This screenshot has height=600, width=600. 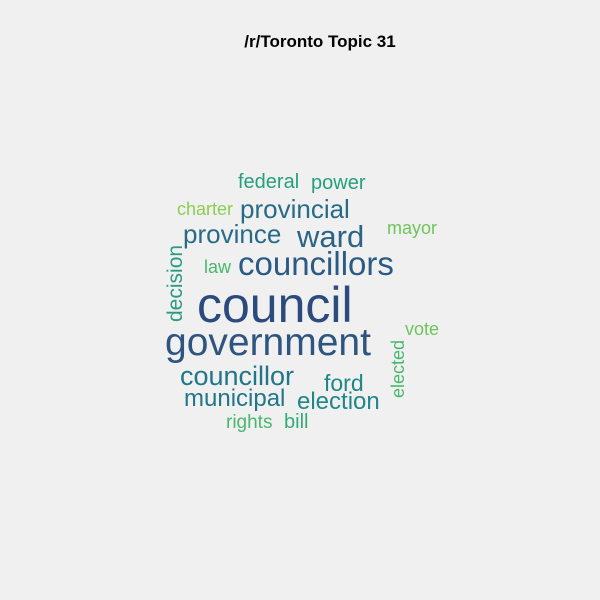 What do you see at coordinates (237, 376) in the screenshot?
I see `word-councillor: councillor` at bounding box center [237, 376].